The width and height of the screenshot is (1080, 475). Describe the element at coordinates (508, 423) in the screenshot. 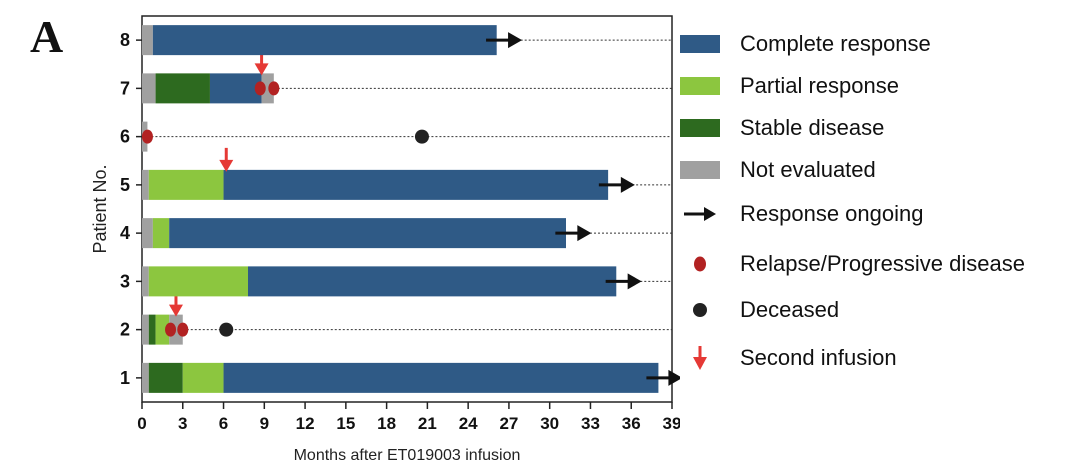

I see `x-tick-label: 27` at that location.